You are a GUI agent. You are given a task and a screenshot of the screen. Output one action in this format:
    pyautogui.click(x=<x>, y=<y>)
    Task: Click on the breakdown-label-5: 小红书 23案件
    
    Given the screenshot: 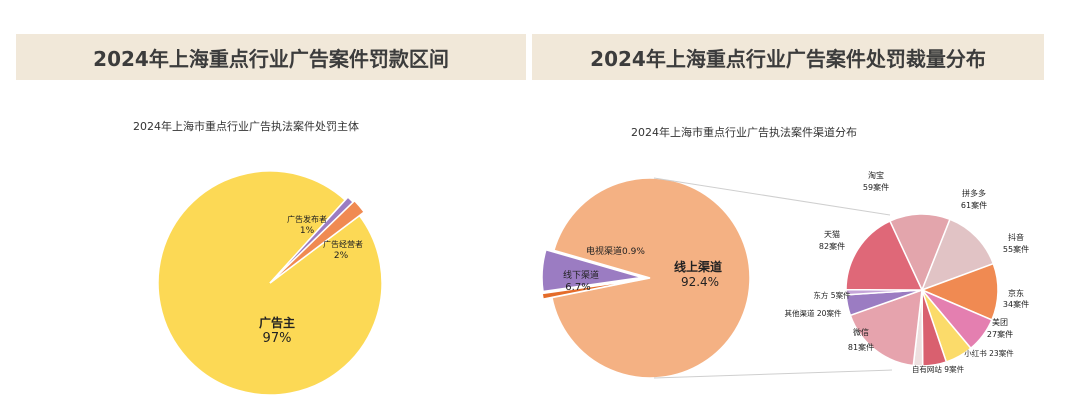 What is the action you would take?
    pyautogui.click(x=989, y=353)
    